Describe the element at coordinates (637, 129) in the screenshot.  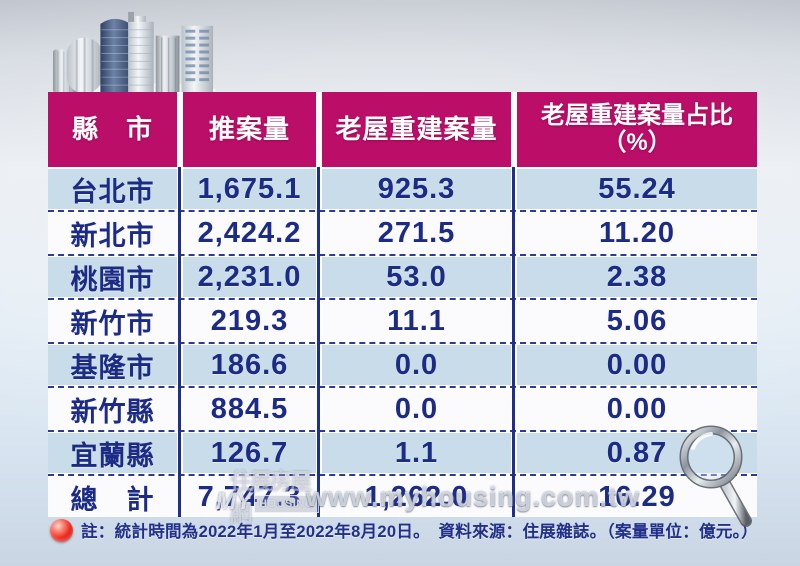
I see `column-header-ratio: 老屋重建案量占比 （%）` at that location.